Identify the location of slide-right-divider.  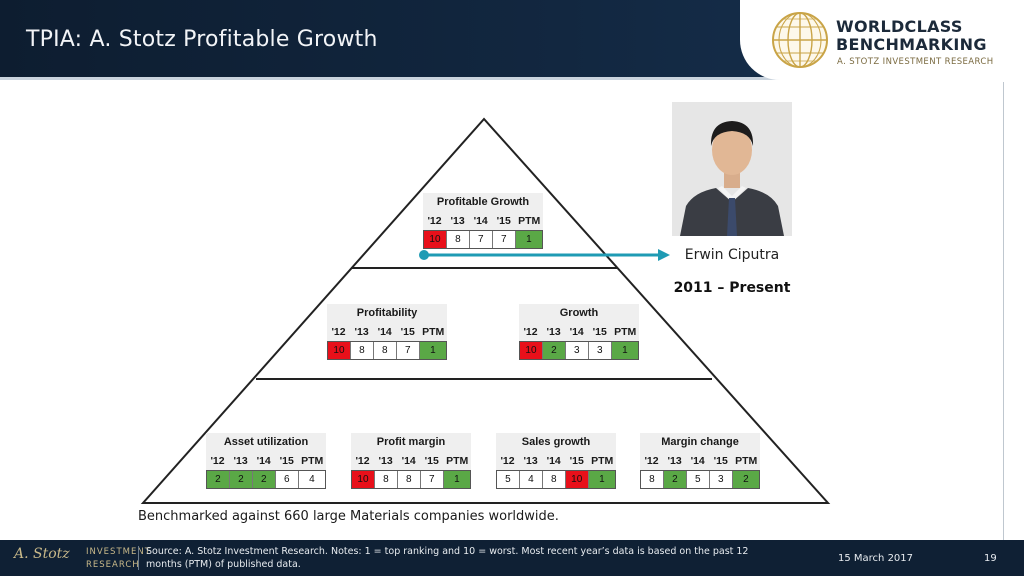
(1003, 312).